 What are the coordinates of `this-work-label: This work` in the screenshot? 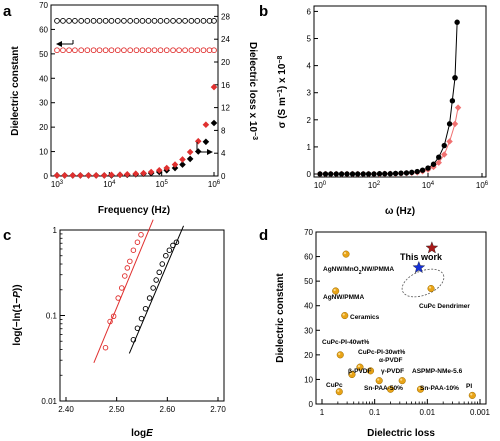 It's located at (421, 257).